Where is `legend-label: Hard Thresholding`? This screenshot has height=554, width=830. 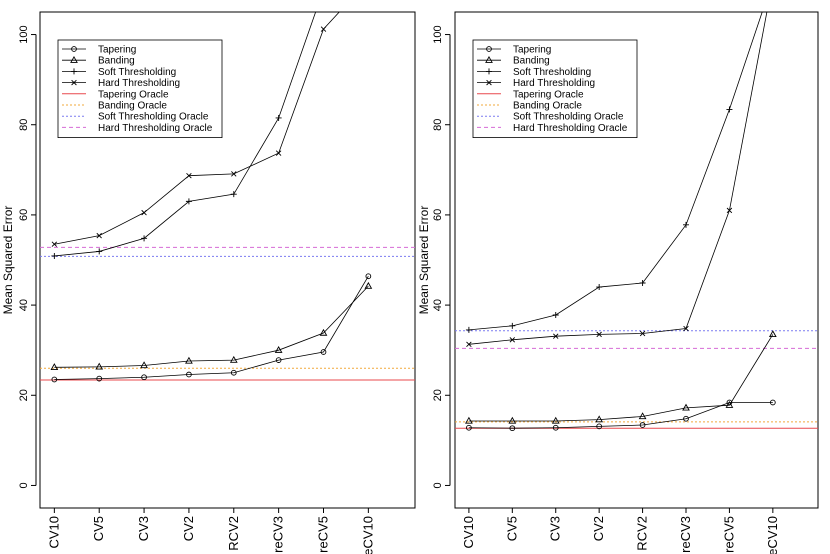
legend-label: Hard Thresholding is located at coordinates (554, 83).